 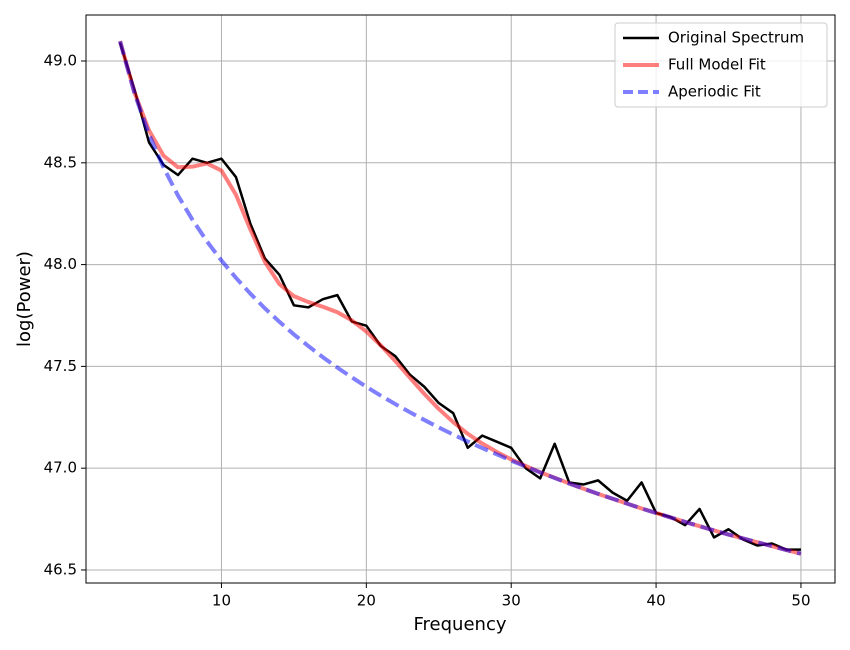 I want to click on legend-box, so click(x=721, y=65).